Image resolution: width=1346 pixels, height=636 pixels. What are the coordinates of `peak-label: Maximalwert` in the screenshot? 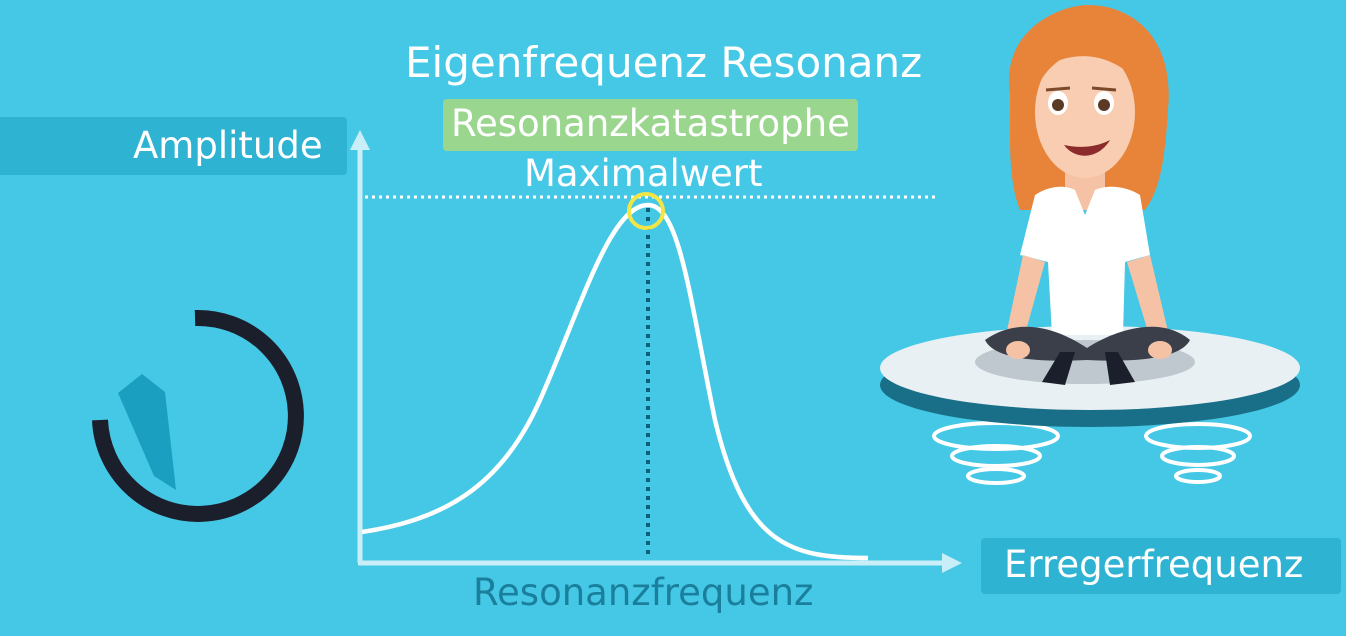 It's located at (643, 173).